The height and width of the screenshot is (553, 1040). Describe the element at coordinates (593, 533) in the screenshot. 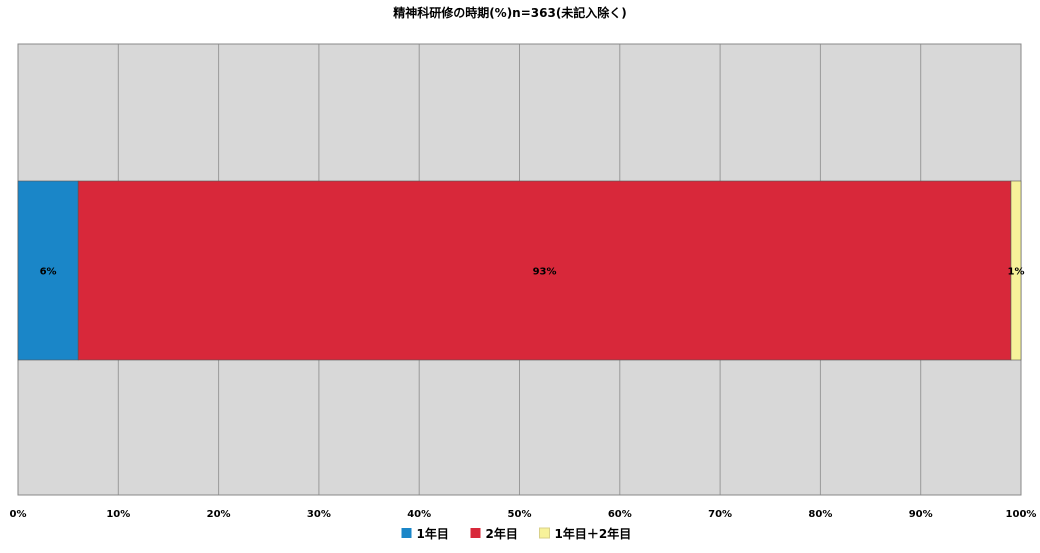

I see `legend-label: 1年目＋2年目` at that location.